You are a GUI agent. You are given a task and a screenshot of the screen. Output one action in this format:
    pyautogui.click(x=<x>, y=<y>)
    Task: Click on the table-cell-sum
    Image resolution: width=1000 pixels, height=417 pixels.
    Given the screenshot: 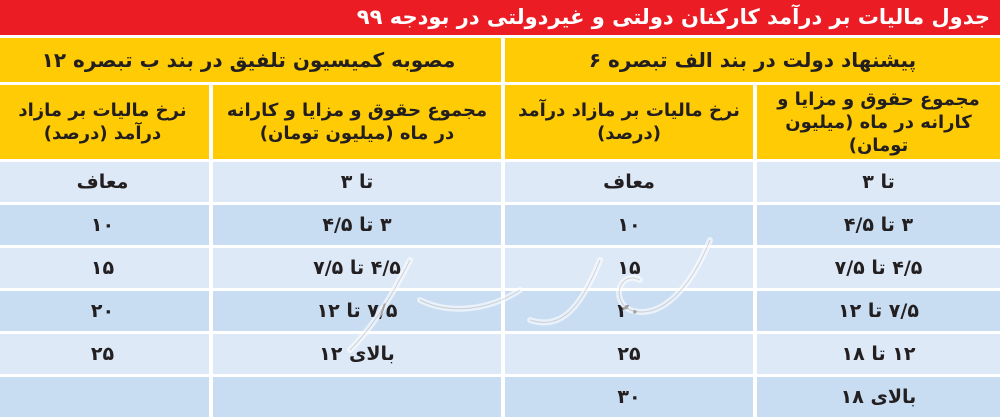 What is the action you would take?
    pyautogui.click(x=357, y=397)
    